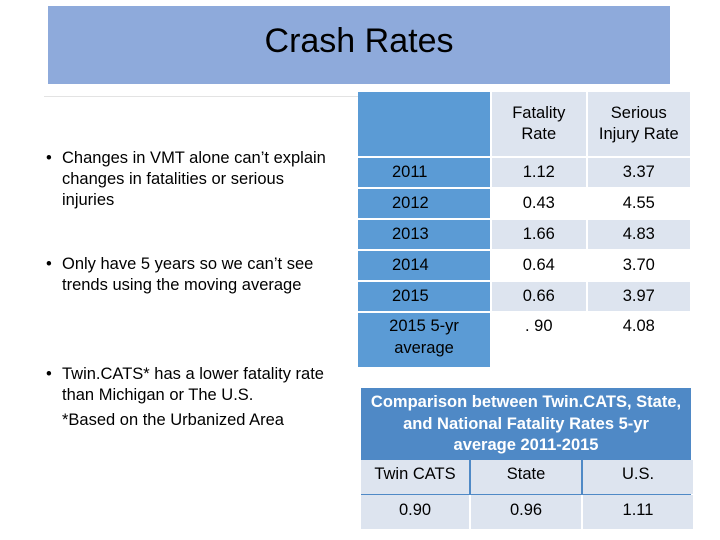  I want to click on fatality-cell: 0.43, so click(539, 204).